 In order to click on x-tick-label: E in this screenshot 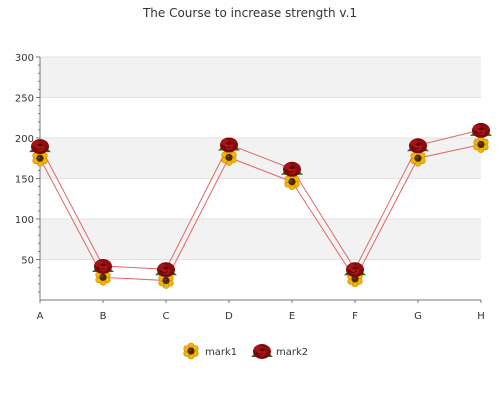, I will do `click(292, 316)`.